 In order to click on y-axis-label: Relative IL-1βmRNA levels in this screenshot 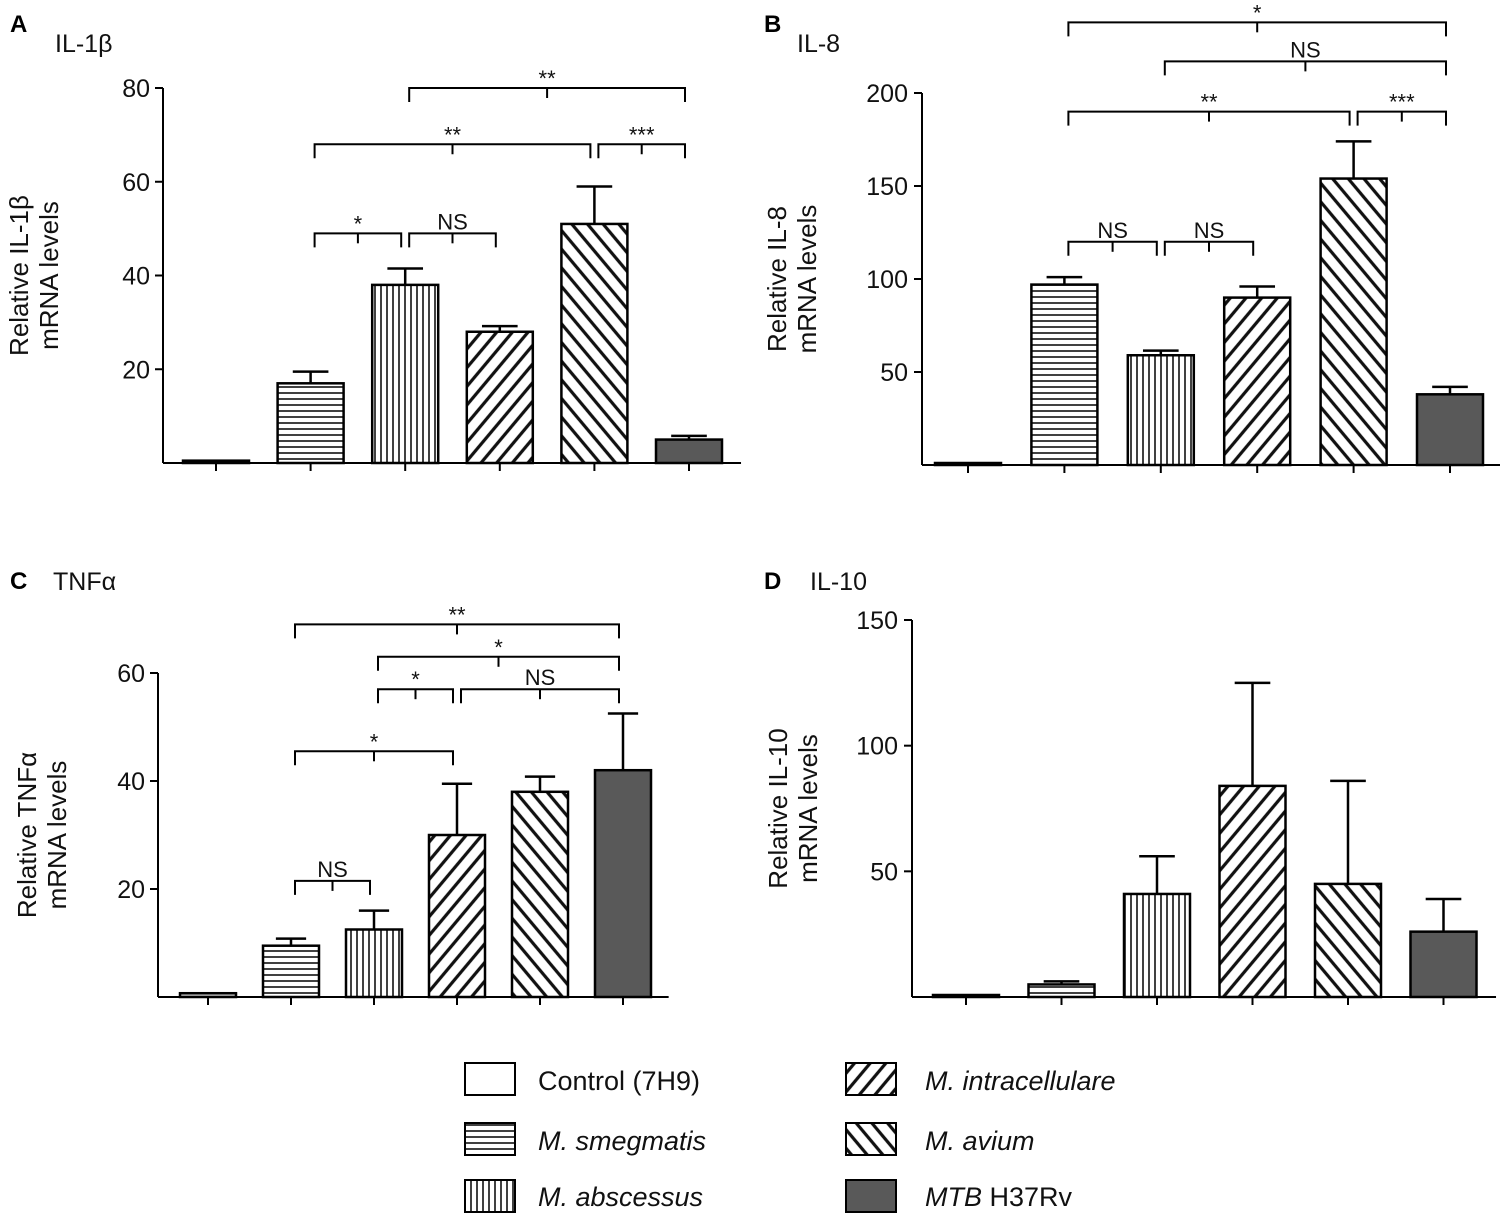, I will do `click(34, 275)`.